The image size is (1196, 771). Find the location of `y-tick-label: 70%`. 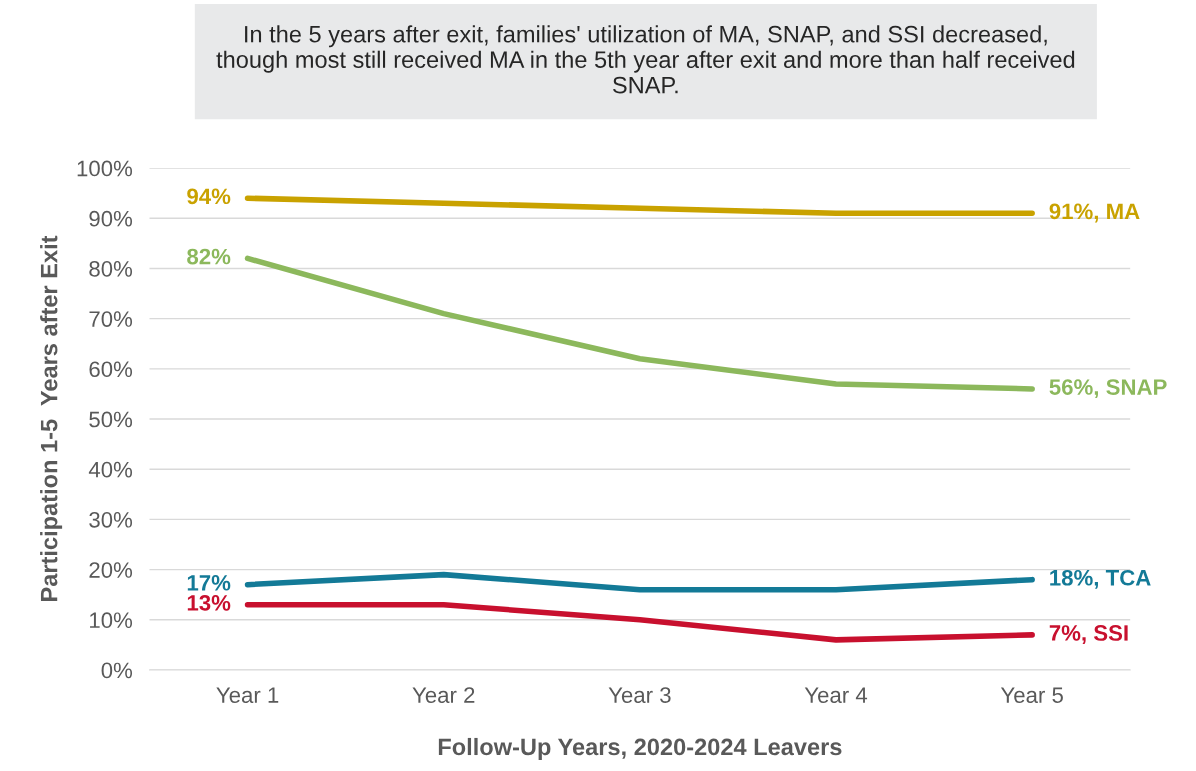

y-tick-label: 70% is located at coordinates (111, 319).